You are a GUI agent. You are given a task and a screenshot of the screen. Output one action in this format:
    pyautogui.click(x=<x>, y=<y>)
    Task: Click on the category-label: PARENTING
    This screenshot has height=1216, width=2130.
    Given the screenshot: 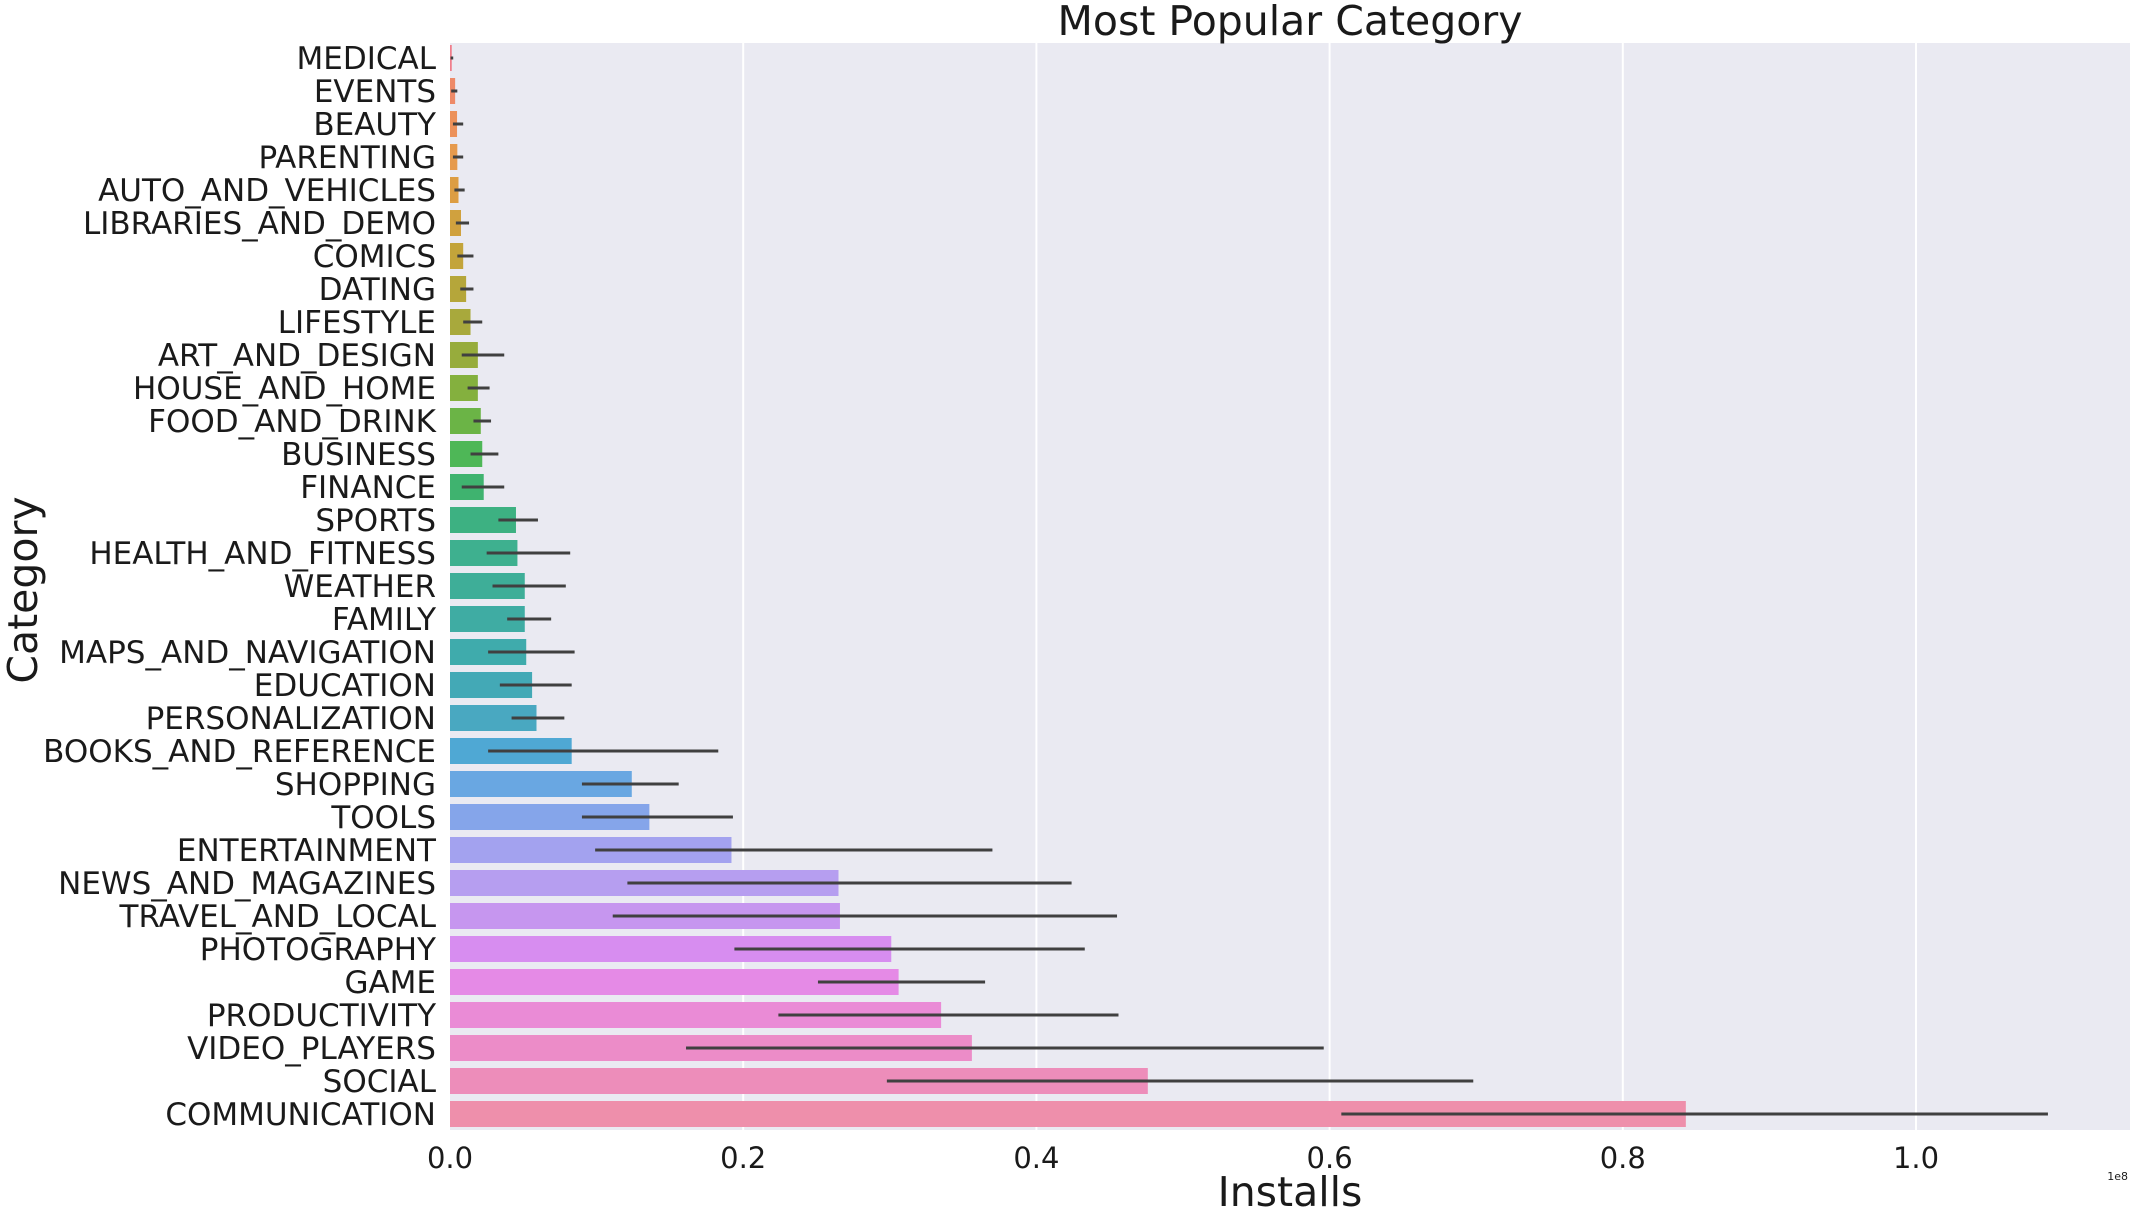 What is the action you would take?
    pyautogui.click(x=347, y=158)
    